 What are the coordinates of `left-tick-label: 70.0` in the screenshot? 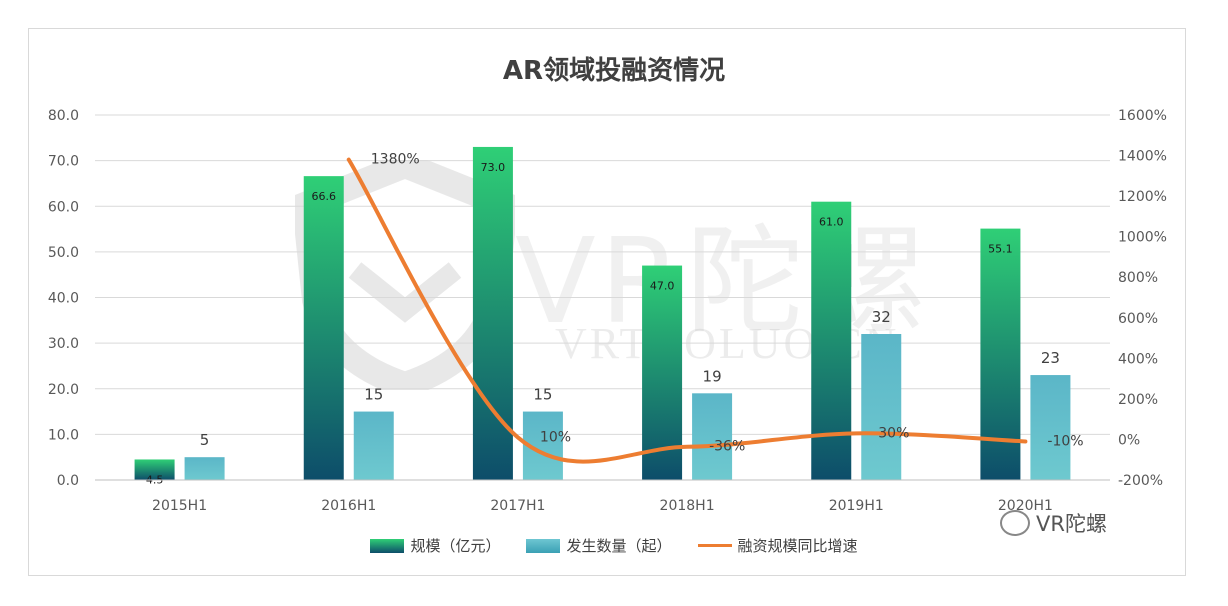 It's located at (63, 162).